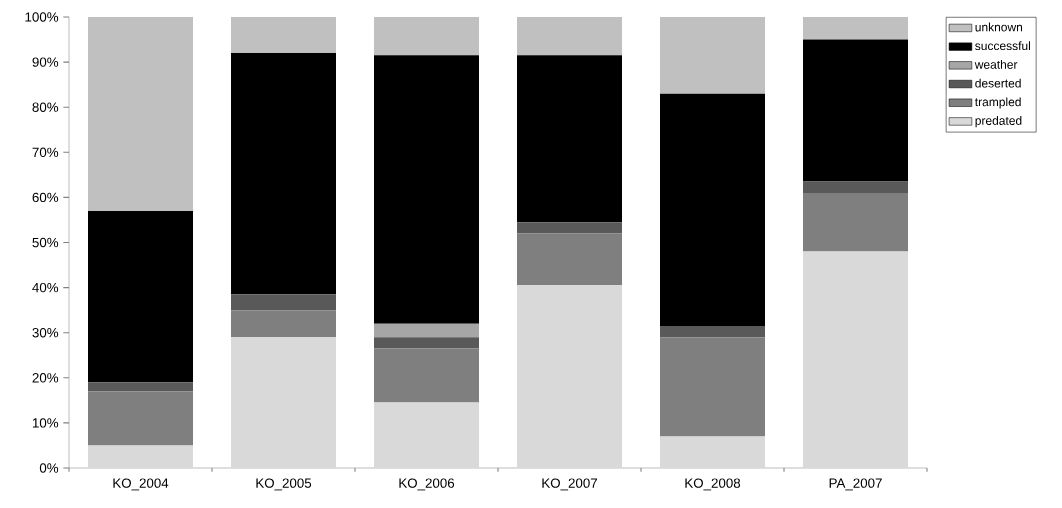 This screenshot has width=1062, height=508. What do you see at coordinates (570, 484) in the screenshot?
I see `x-tick-label: KO_2007` at bounding box center [570, 484].